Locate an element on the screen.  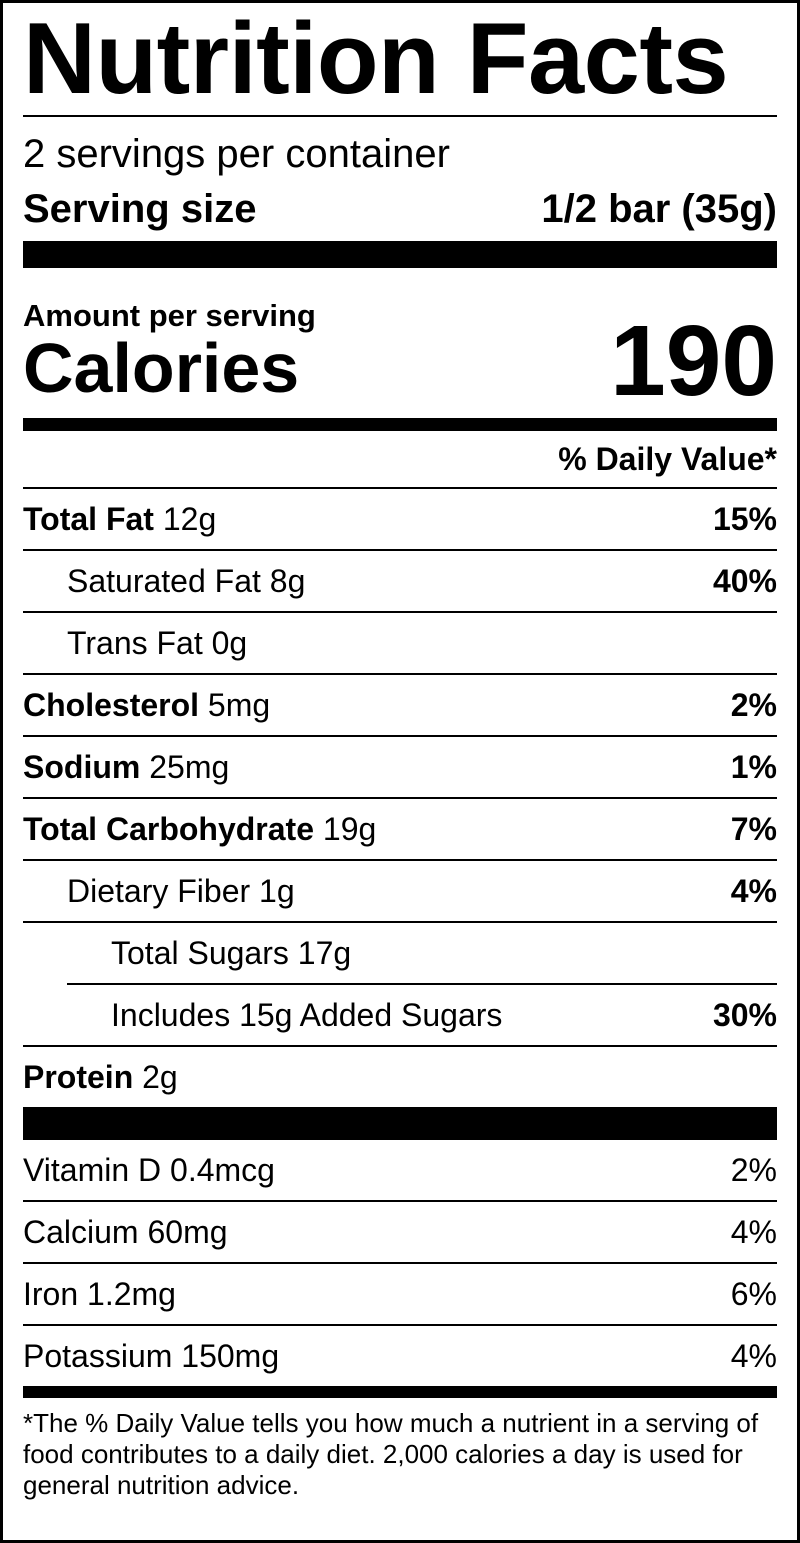
nutrient-name: Protein is located at coordinates (78, 1076).